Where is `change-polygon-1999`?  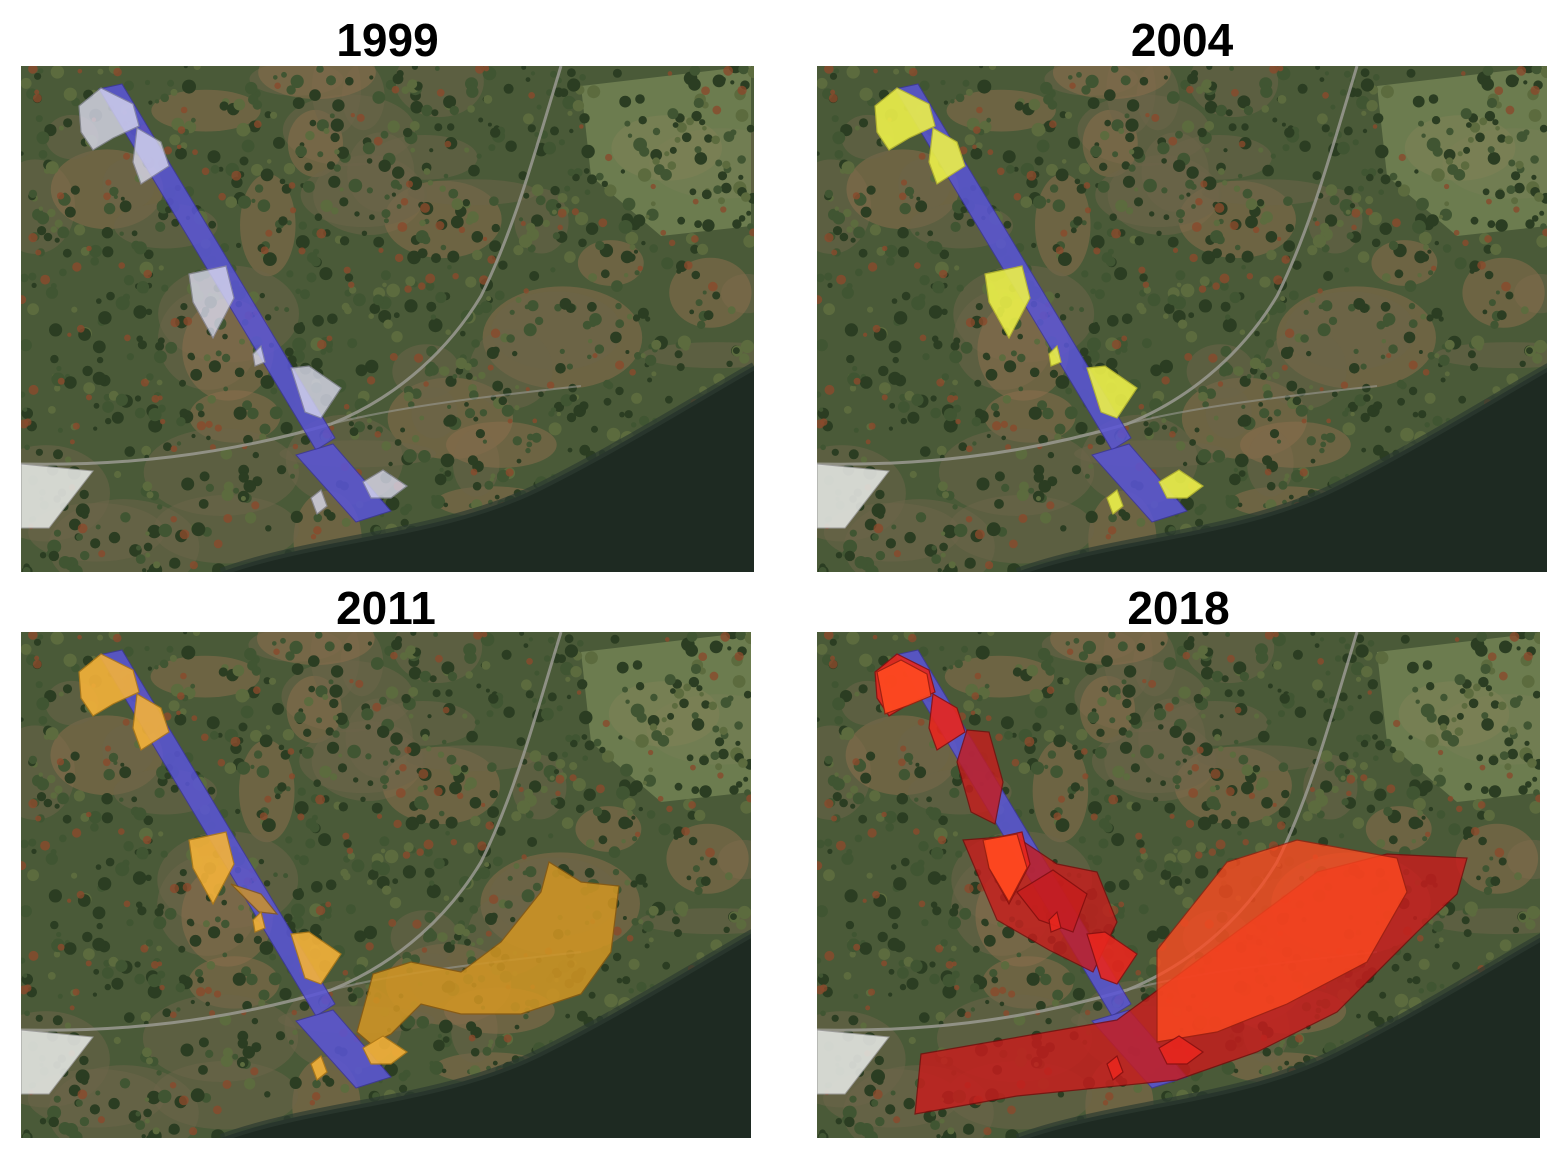
change-polygon-1999 is located at coordinates (109, 119).